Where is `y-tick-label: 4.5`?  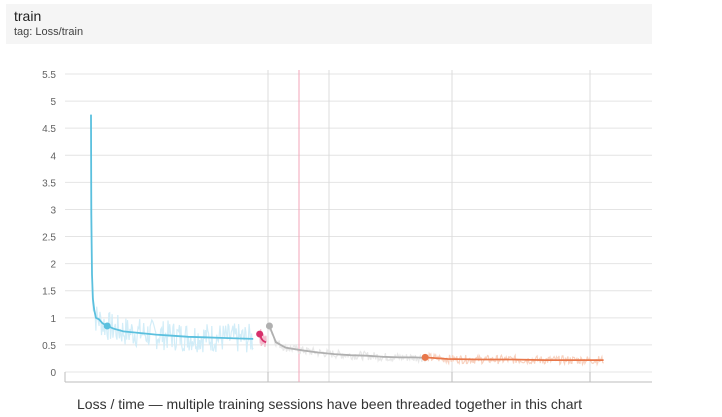 y-tick-label: 4.5 is located at coordinates (49, 129).